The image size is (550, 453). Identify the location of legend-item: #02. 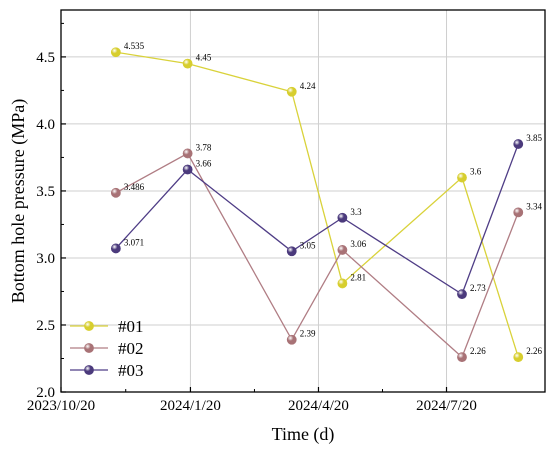
(107, 348).